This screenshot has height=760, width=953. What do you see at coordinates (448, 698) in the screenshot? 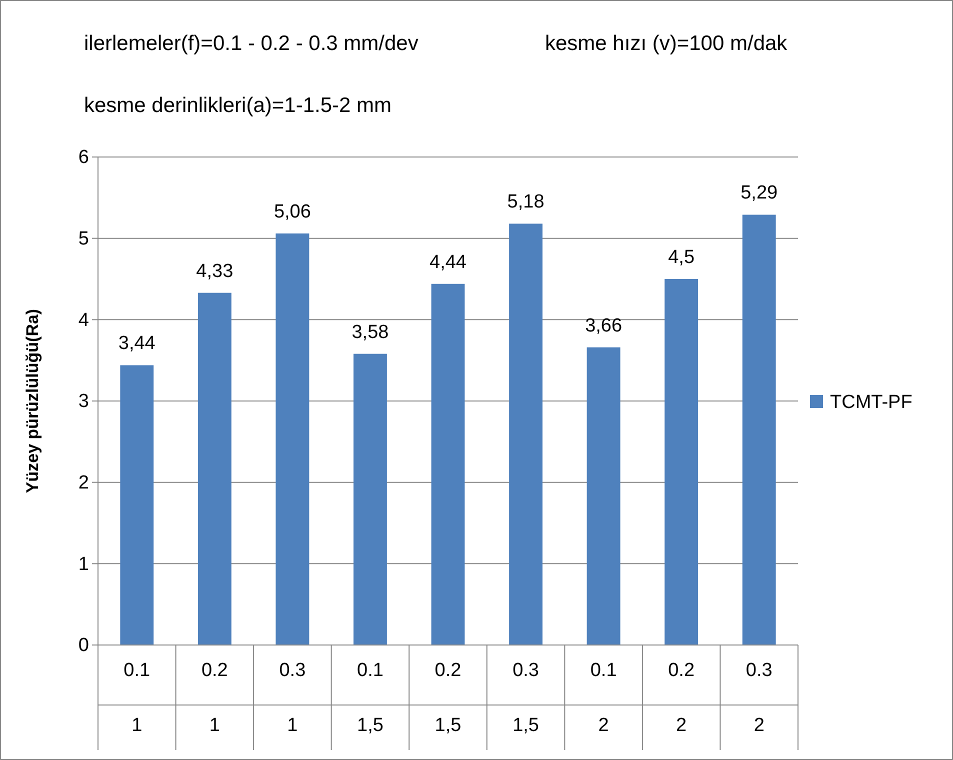
I see `category-label: 0.2 1,5` at bounding box center [448, 698].